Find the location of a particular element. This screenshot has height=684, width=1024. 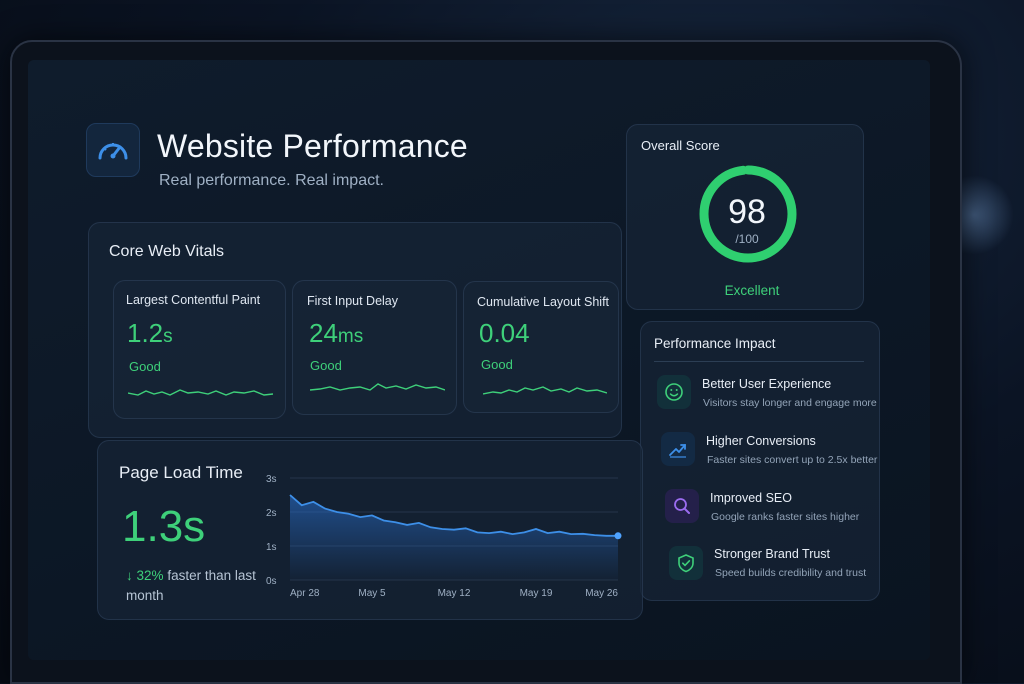

metric-label: Cumulative Layout Shift is located at coordinates (543, 302).